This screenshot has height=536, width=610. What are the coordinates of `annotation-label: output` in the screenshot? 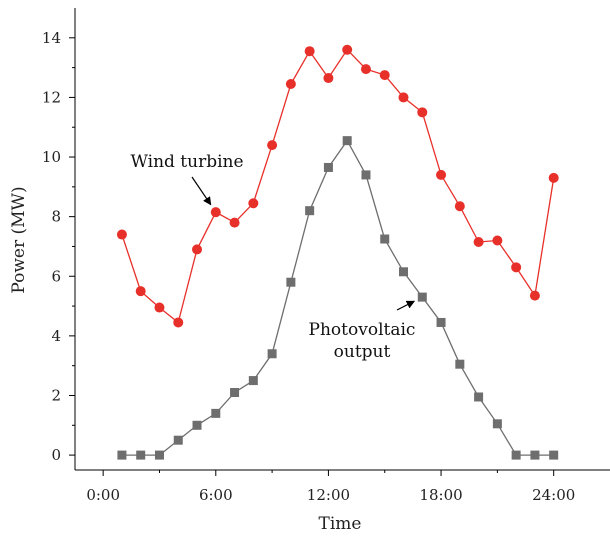 It's located at (362, 352).